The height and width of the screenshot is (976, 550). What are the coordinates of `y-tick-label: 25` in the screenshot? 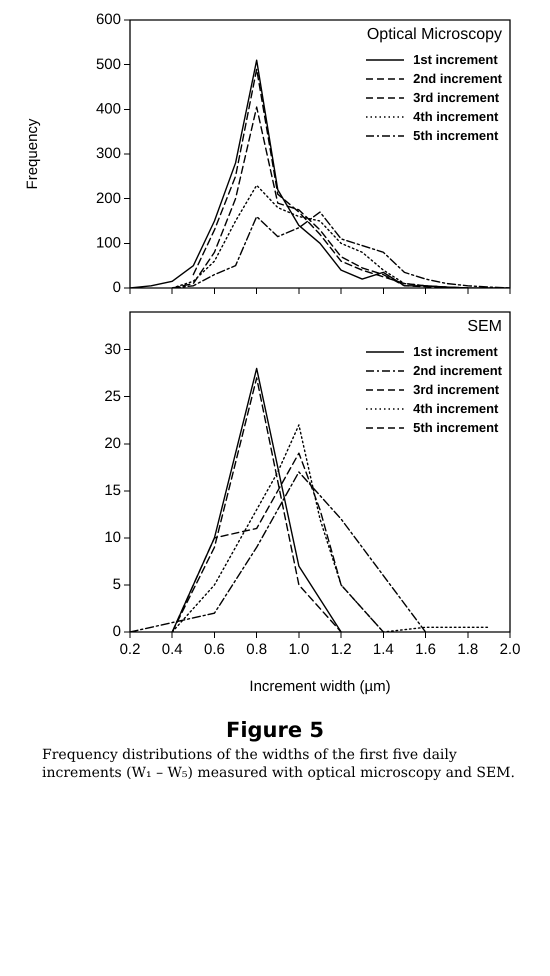 It's located at (112, 396).